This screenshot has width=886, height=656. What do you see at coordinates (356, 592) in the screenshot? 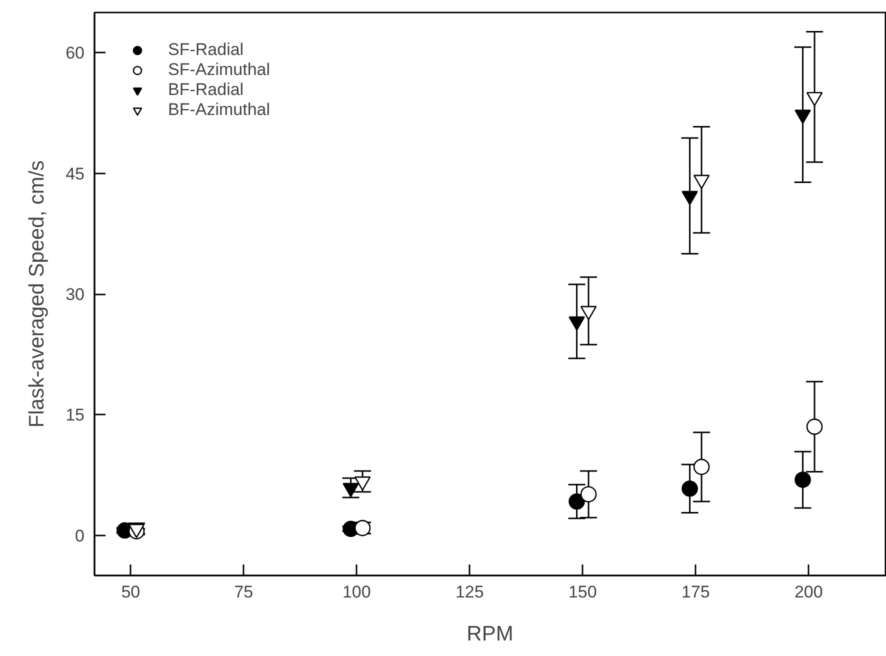
I see `x-tick-label: 100` at bounding box center [356, 592].